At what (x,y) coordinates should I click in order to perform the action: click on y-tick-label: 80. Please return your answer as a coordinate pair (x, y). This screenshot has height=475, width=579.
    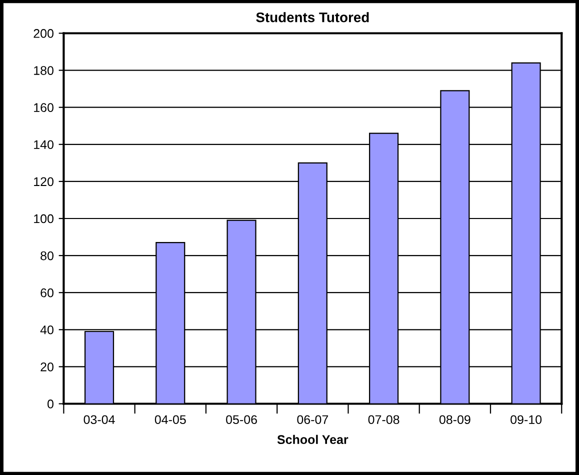
    Looking at the image, I should click on (47, 255).